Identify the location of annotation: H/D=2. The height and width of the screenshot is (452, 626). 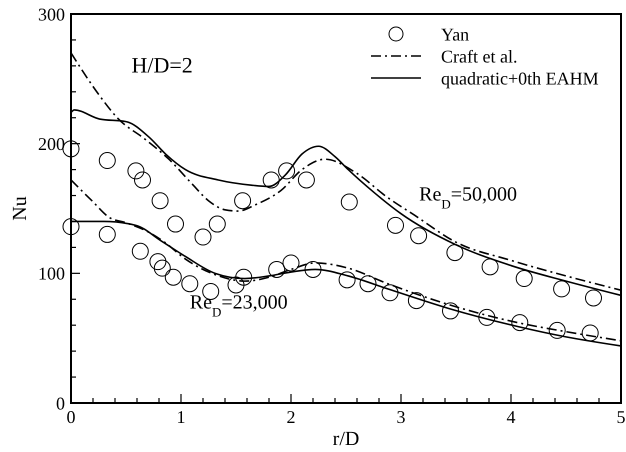
(162, 65).